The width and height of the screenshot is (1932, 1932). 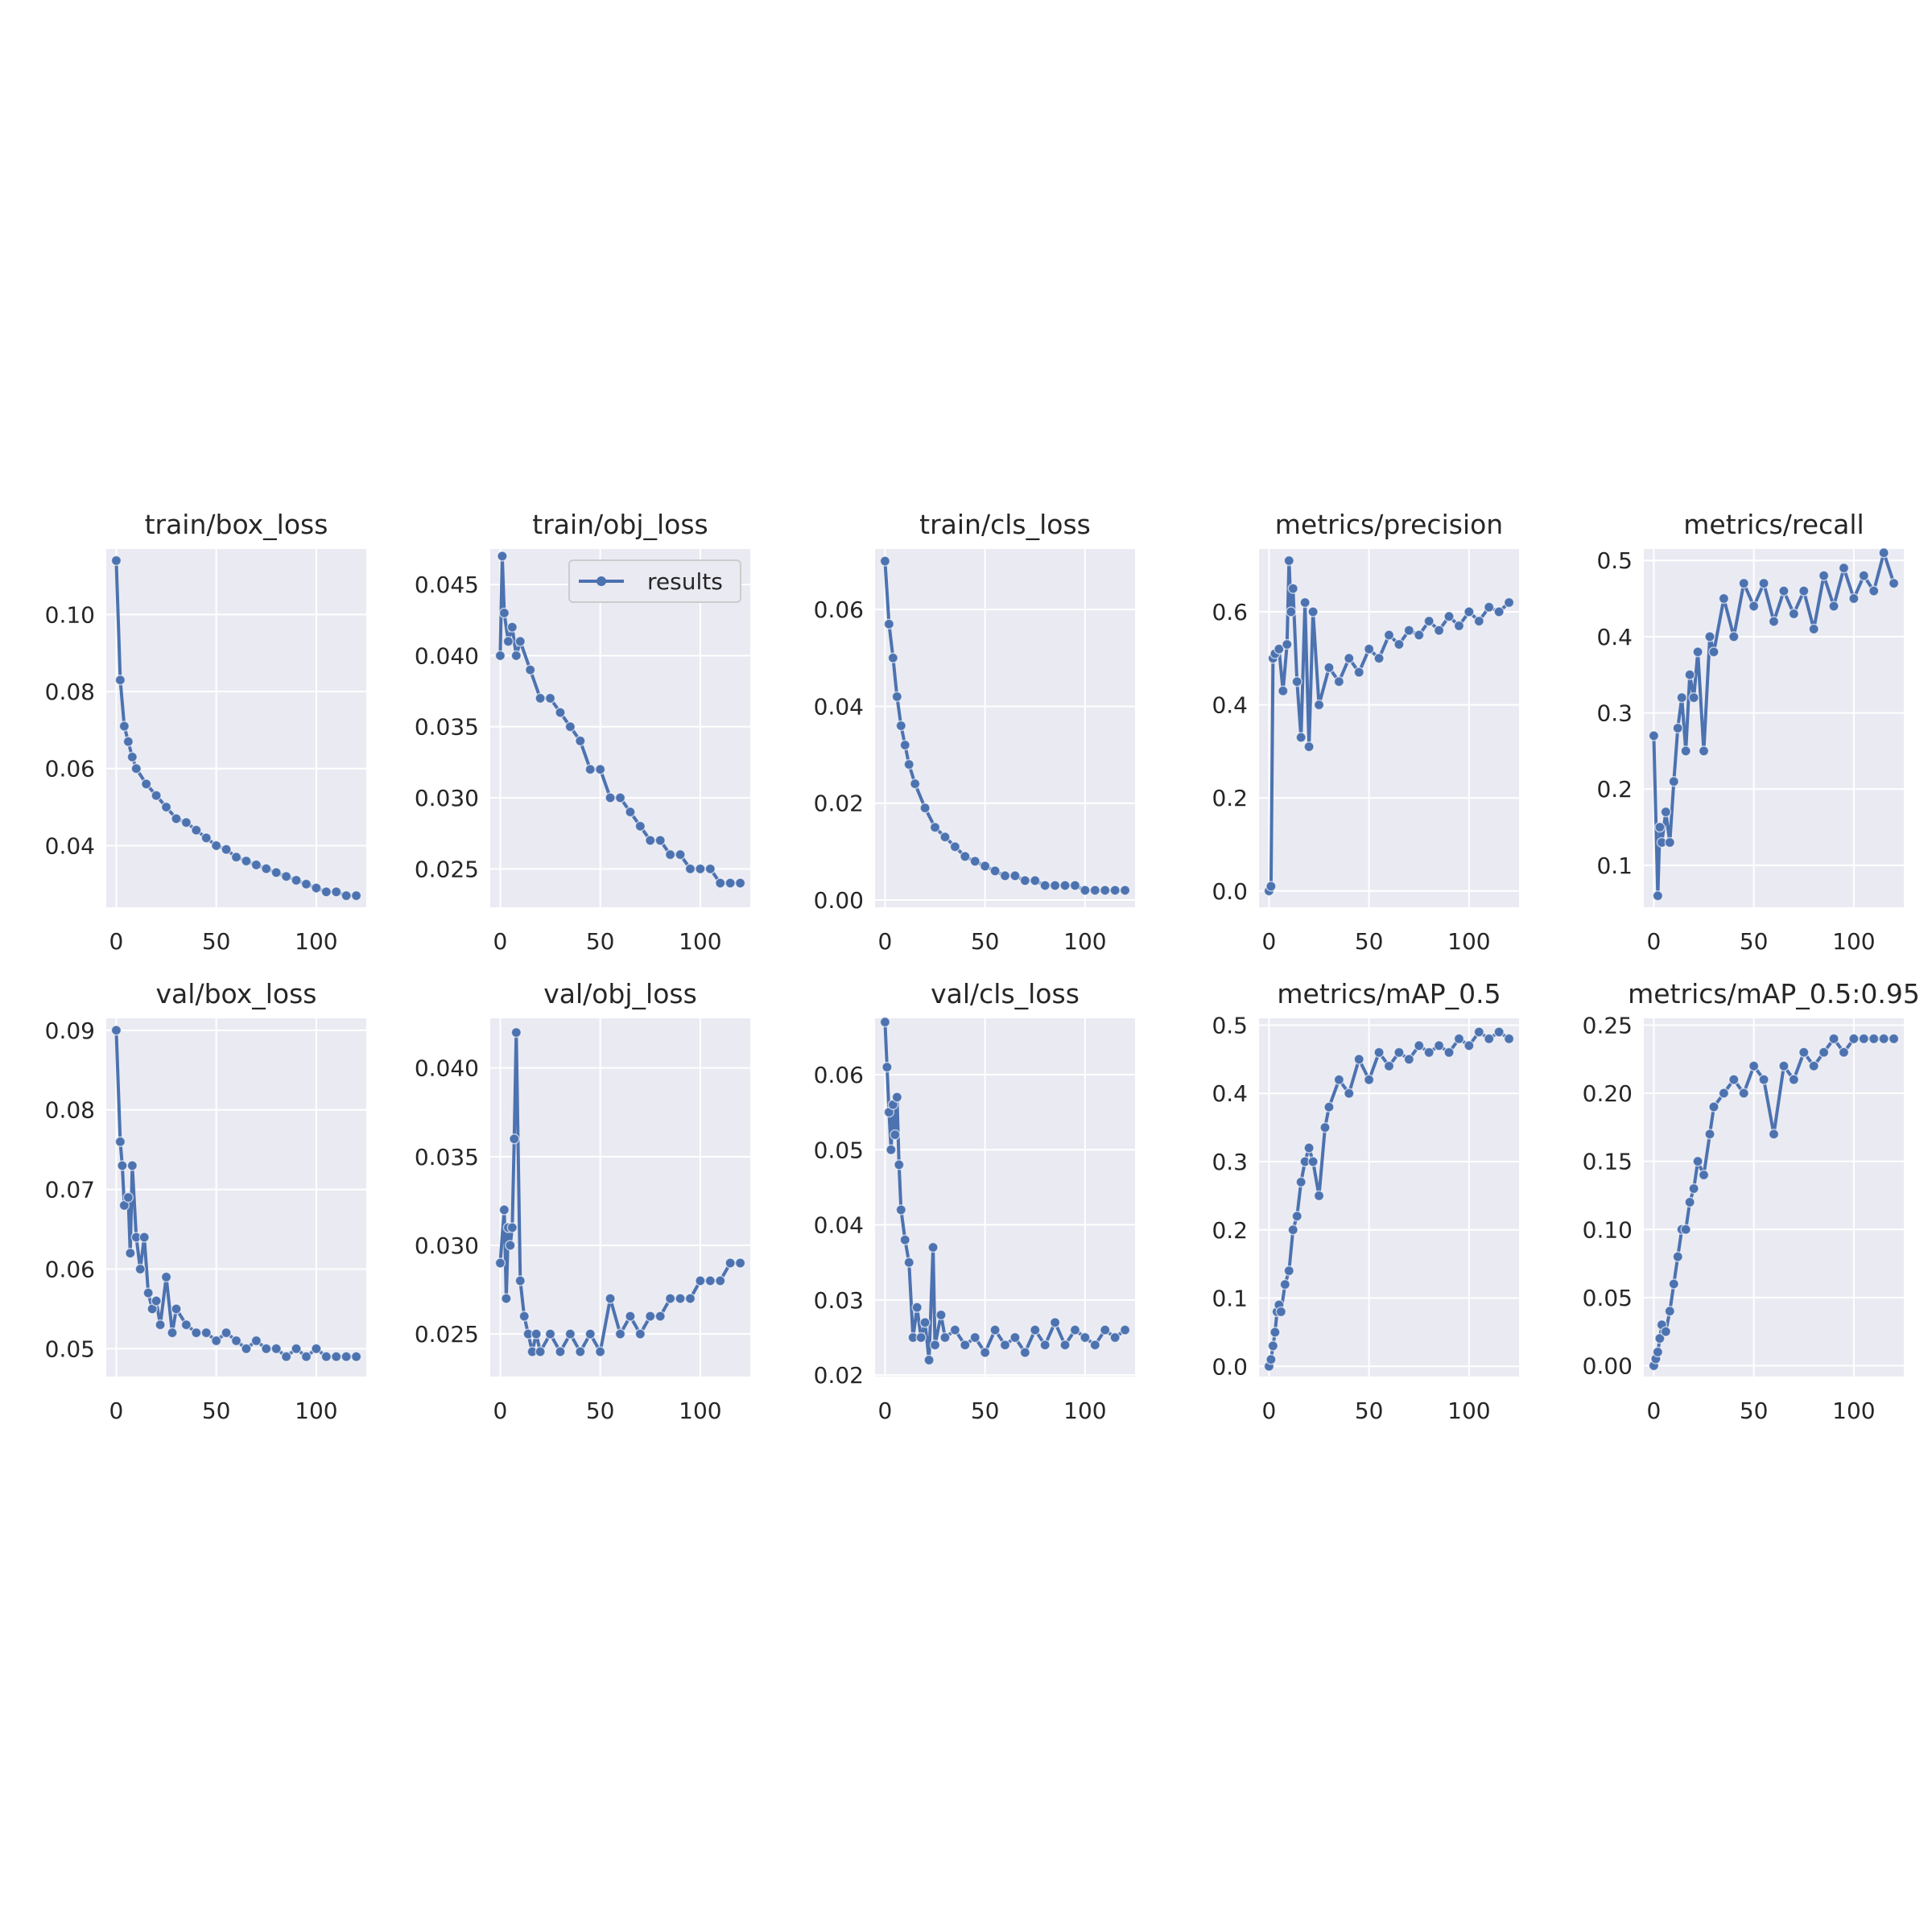 What do you see at coordinates (205, 732) in the screenshot?
I see `subplot-train-box-loss: 0 50 100 0.04 0.06 0.08 0.10 train/box_loss` at bounding box center [205, 732].